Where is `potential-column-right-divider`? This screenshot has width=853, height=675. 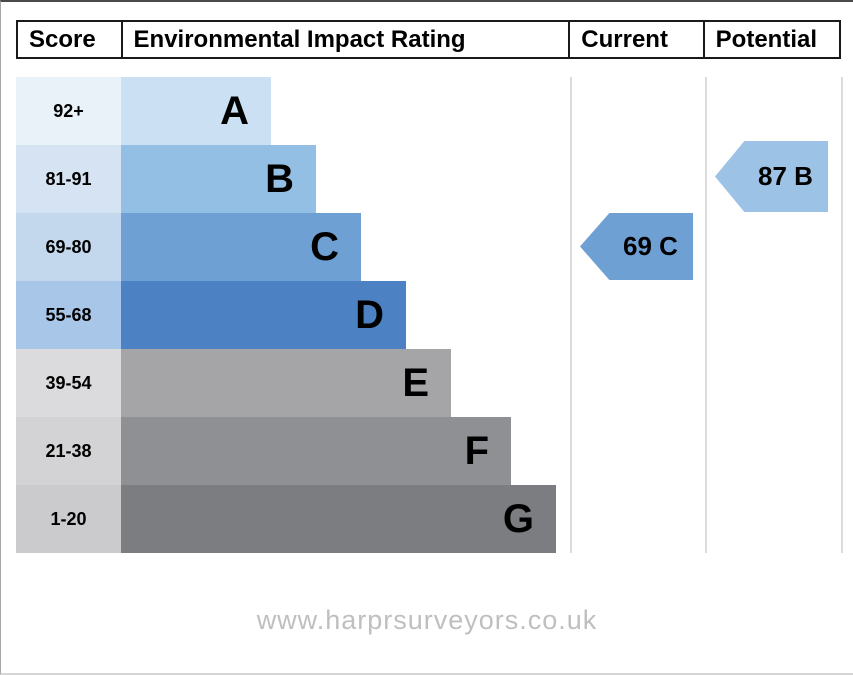 potential-column-right-divider is located at coordinates (842, 315).